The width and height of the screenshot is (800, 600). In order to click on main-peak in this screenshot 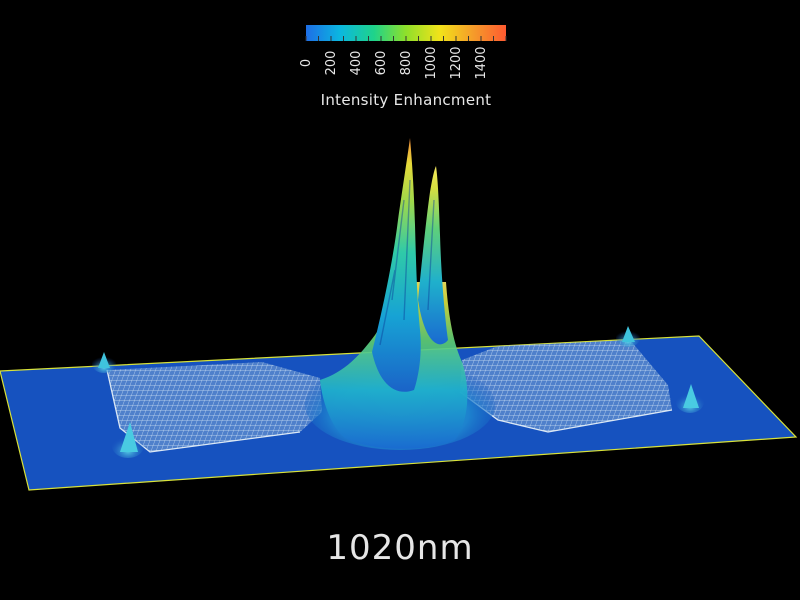, I will do `click(396, 265)`.